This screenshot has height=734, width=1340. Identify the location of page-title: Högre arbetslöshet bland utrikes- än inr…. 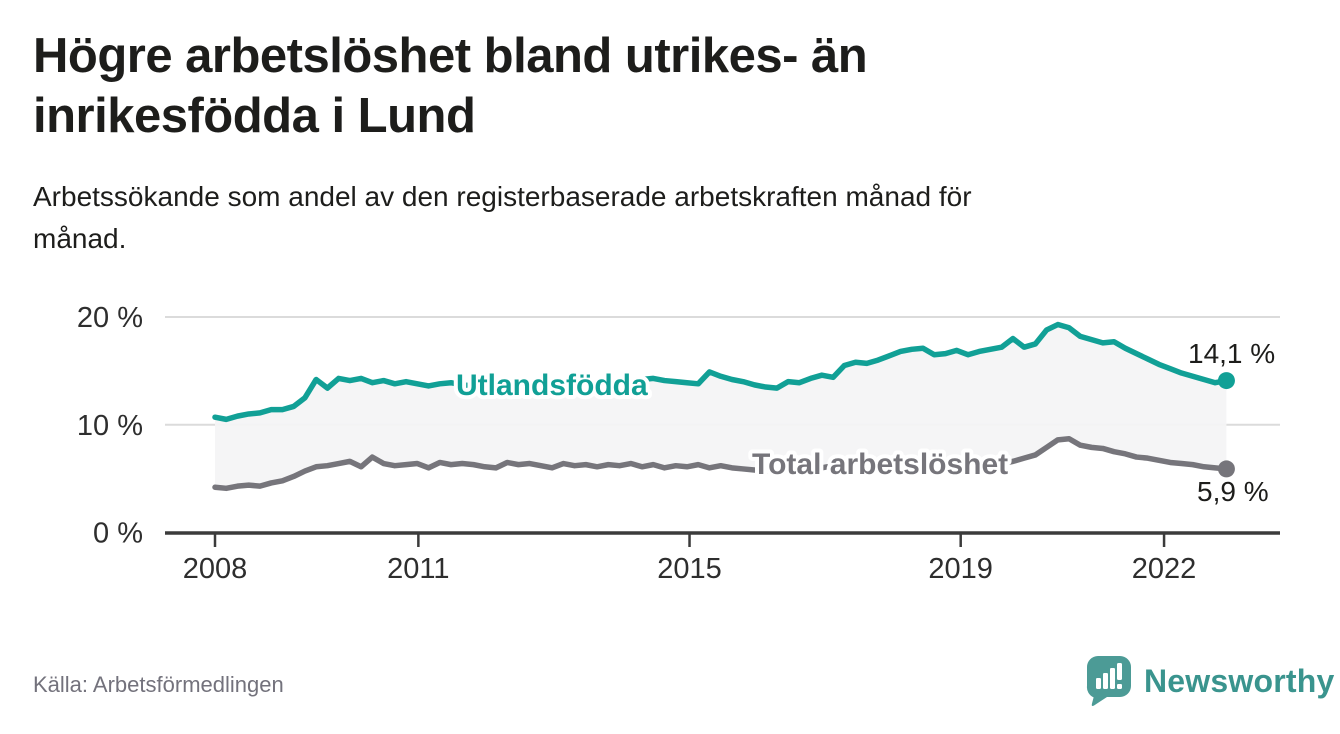
(450, 86).